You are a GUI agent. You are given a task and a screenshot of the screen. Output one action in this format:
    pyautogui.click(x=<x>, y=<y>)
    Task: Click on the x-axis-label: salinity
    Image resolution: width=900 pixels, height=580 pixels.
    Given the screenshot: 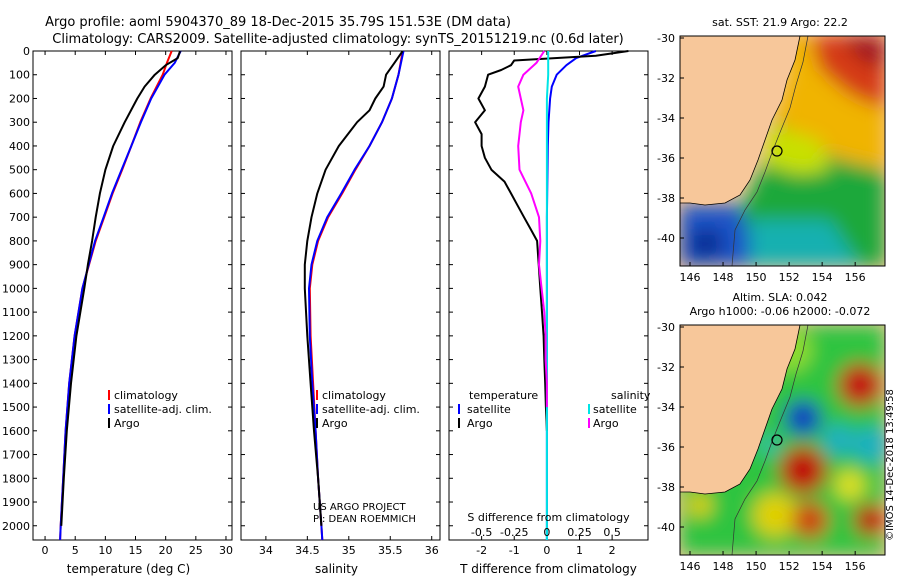 What is the action you would take?
    pyautogui.click(x=336, y=569)
    